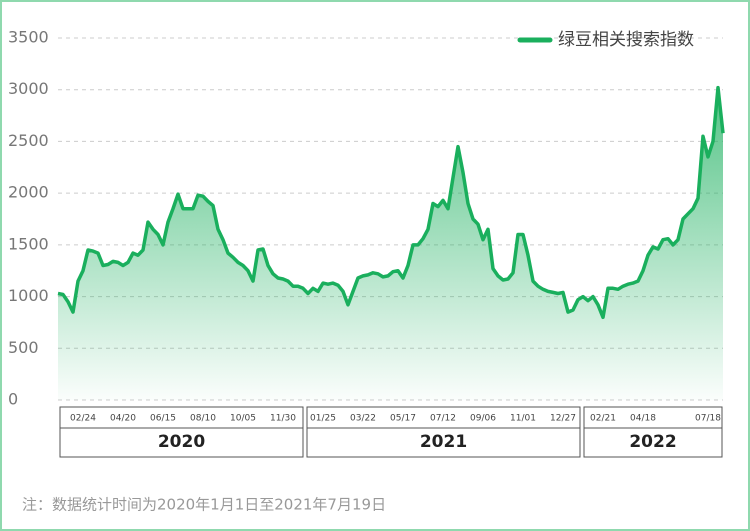 The width and height of the screenshot is (750, 531). I want to click on x-tick-label: 09/06, so click(483, 419).